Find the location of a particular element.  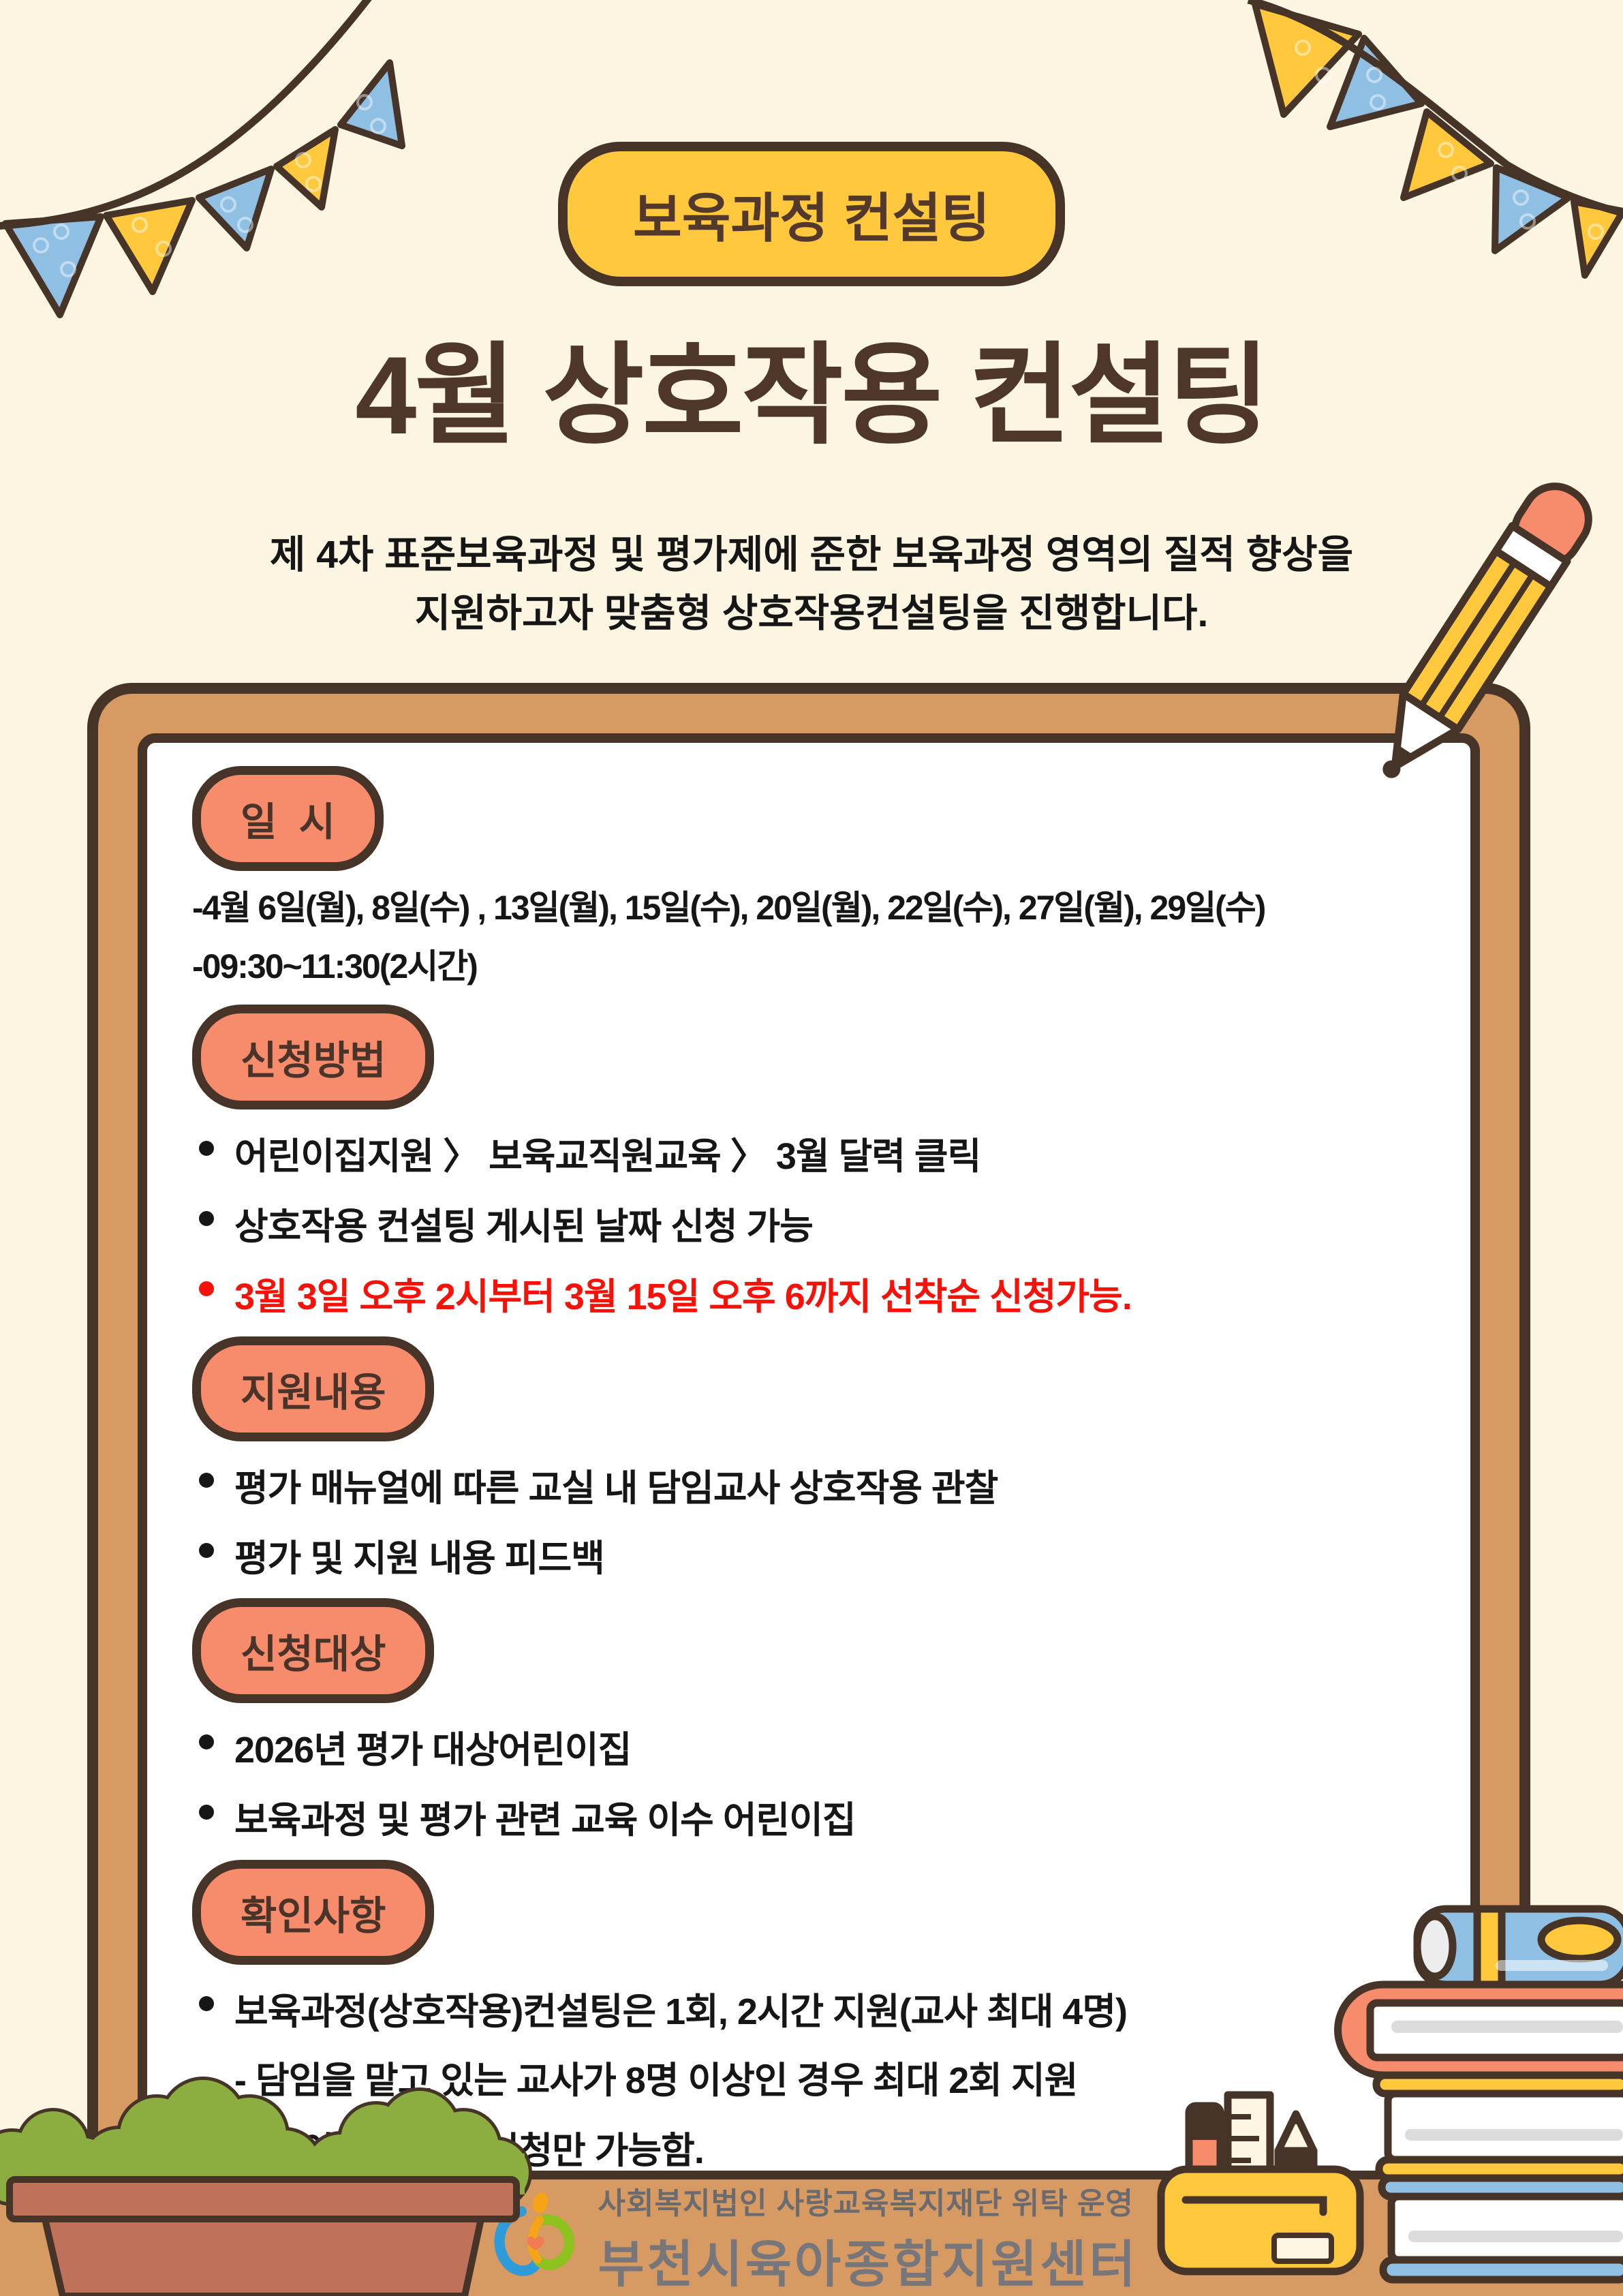

support-item-text: 평가 및 지원 내용 피드백 is located at coordinates (419, 1559).